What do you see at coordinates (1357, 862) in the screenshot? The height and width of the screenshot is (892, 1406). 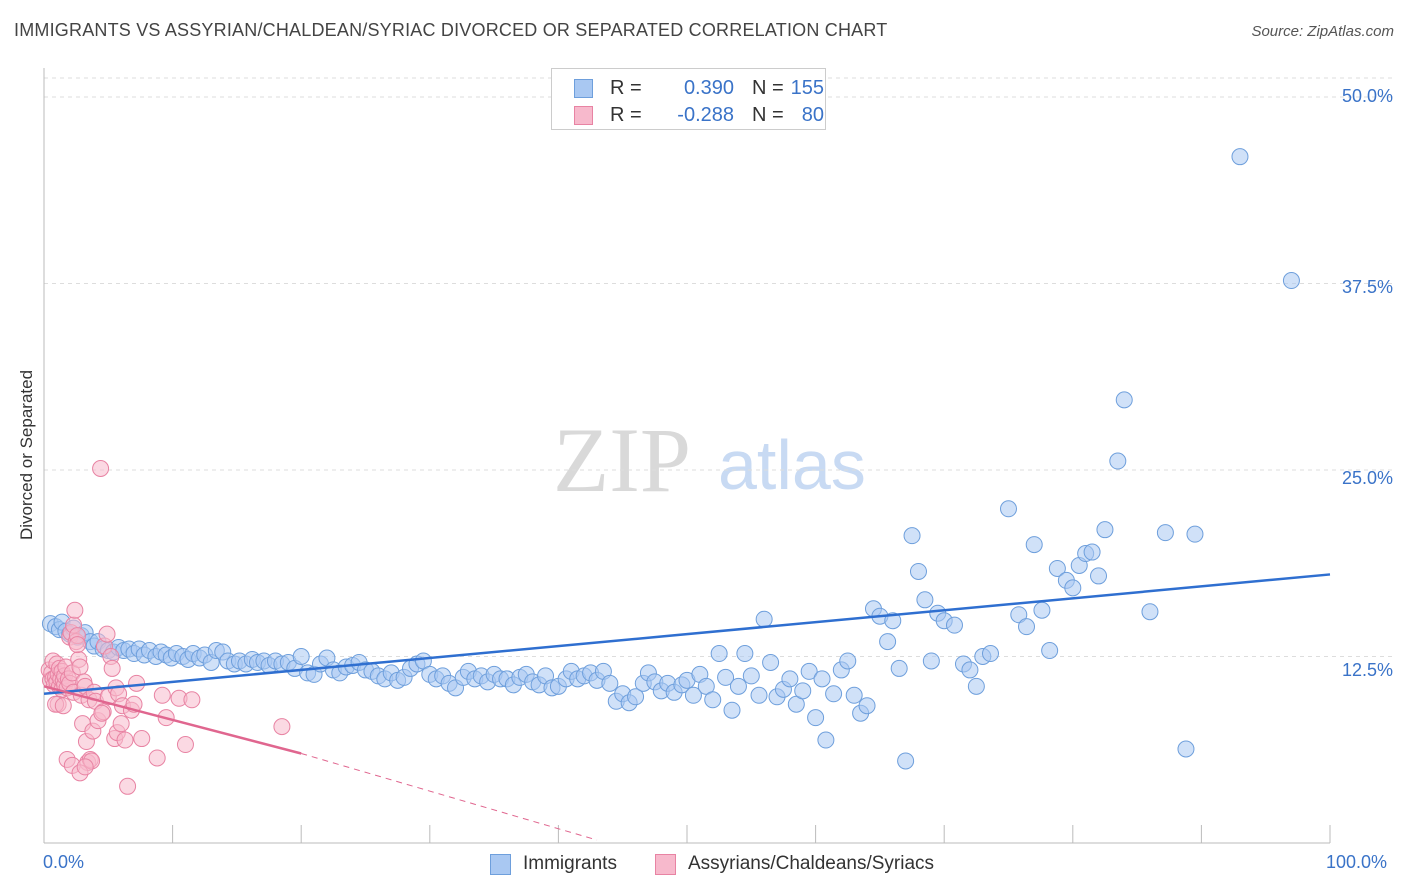 I see `x-tick-label: 100.0%` at bounding box center [1357, 862].